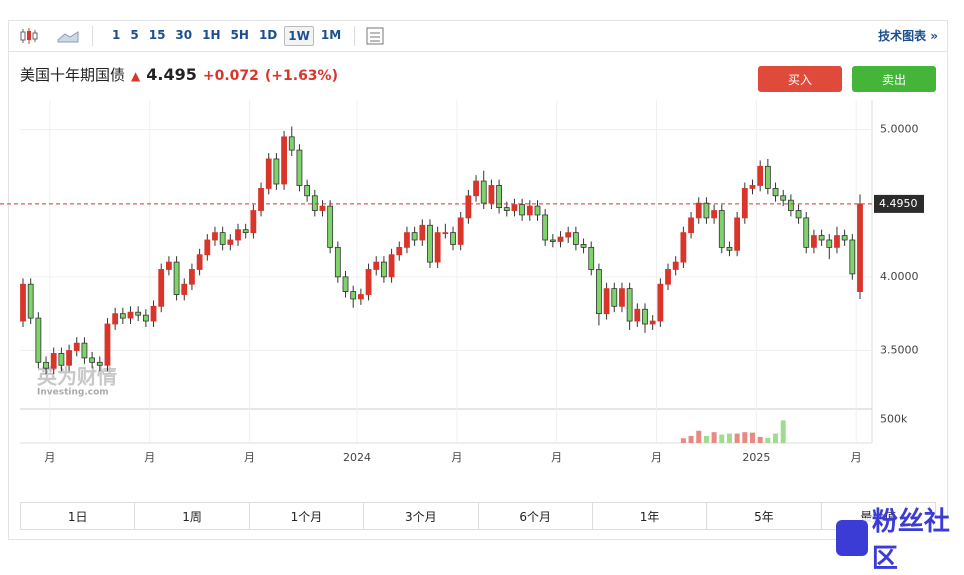  Describe the element at coordinates (192, 516) in the screenshot. I see `range-tab: 1周` at that location.